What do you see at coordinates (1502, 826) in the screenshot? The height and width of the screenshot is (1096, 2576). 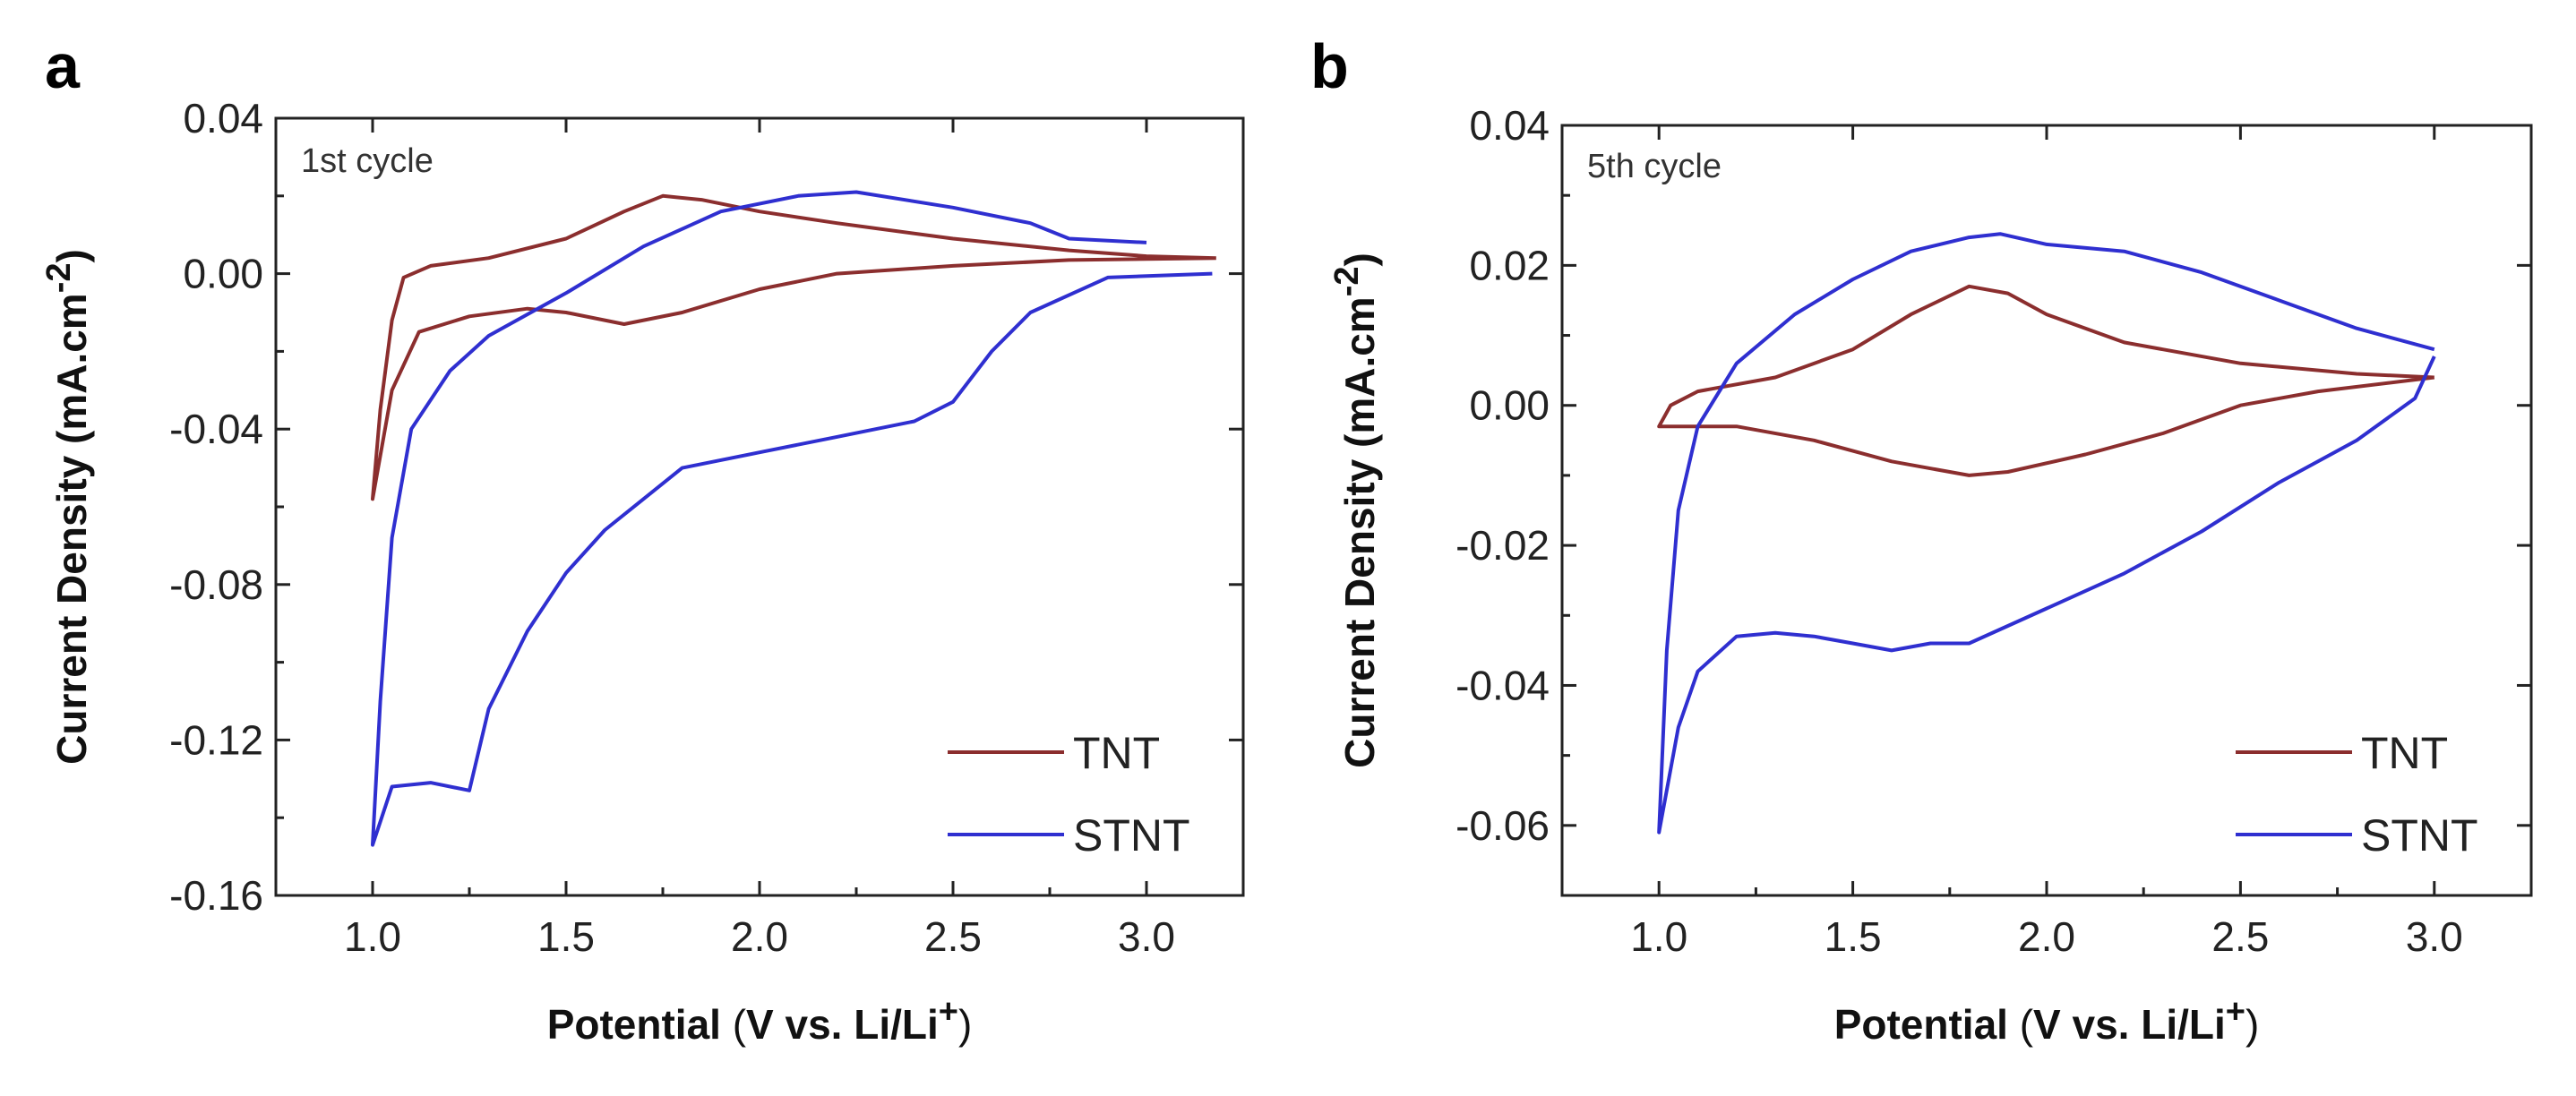 I see `y-tick-label: -0.06` at bounding box center [1502, 826].